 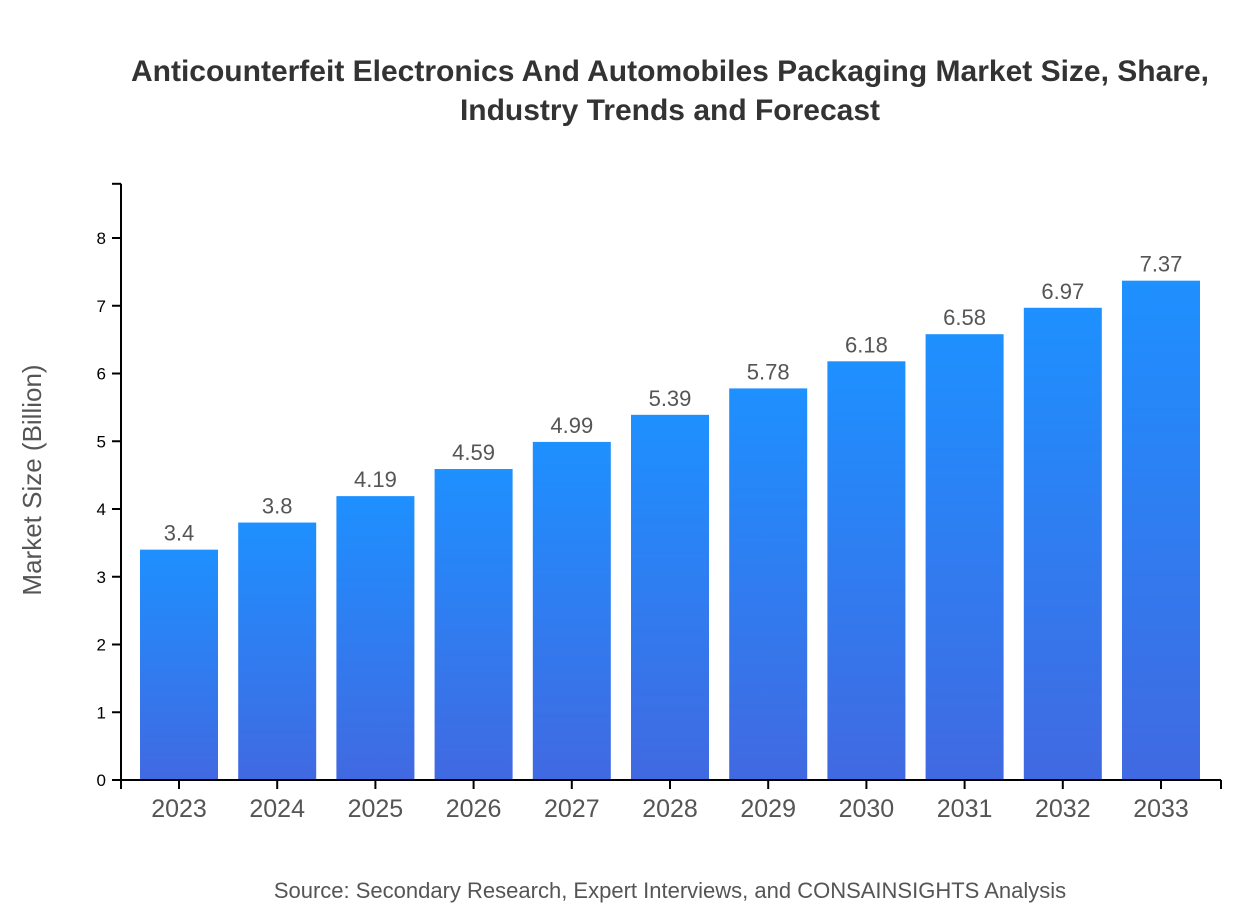 What do you see at coordinates (670, 809) in the screenshot?
I see `x-tick-label: 2028` at bounding box center [670, 809].